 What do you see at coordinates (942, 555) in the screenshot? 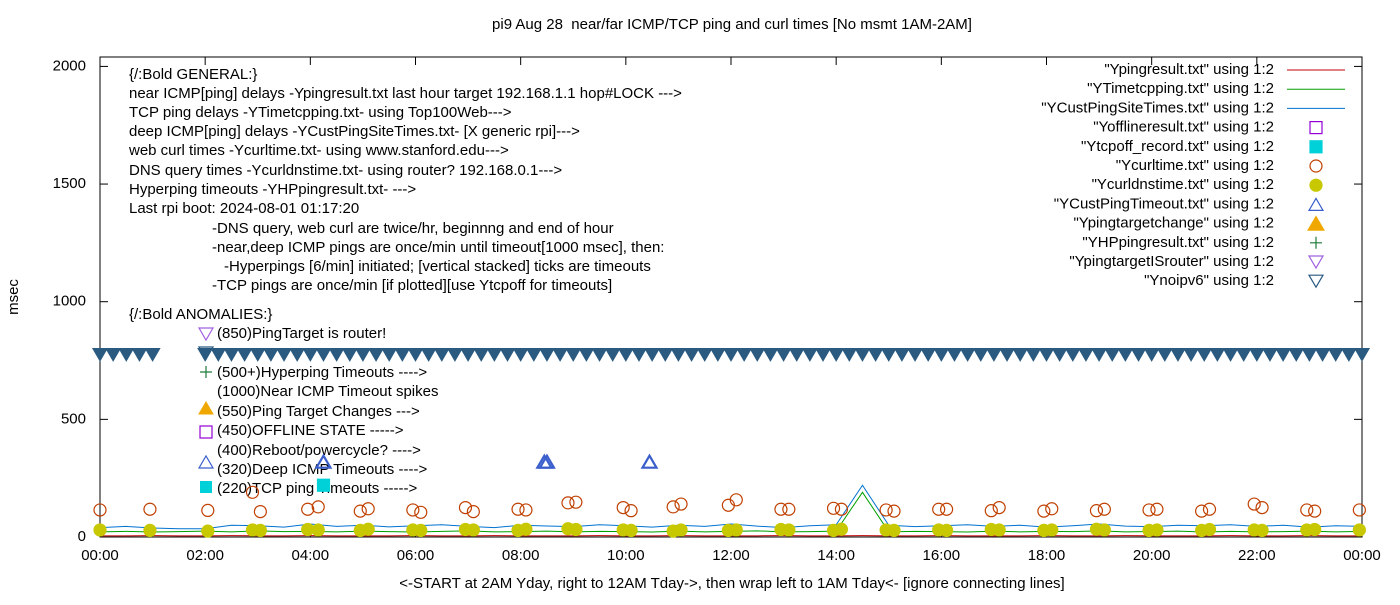
I see `x-tick-label: 16:00` at bounding box center [942, 555].